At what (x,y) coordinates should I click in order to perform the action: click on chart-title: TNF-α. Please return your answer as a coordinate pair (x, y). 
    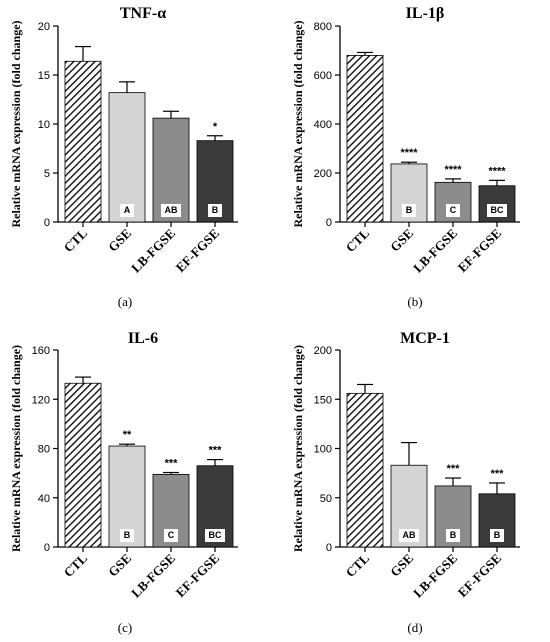
    Looking at the image, I should click on (143, 13).